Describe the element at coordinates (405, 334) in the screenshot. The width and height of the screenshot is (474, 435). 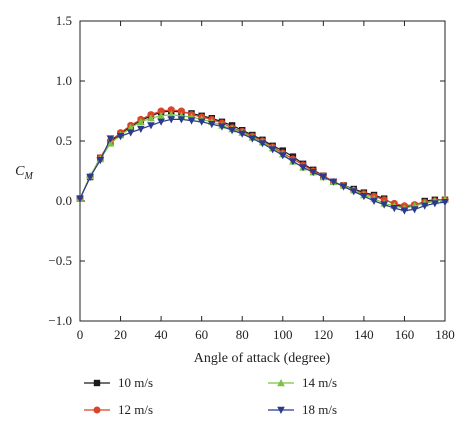
I see `x-tick-label: 160` at that location.